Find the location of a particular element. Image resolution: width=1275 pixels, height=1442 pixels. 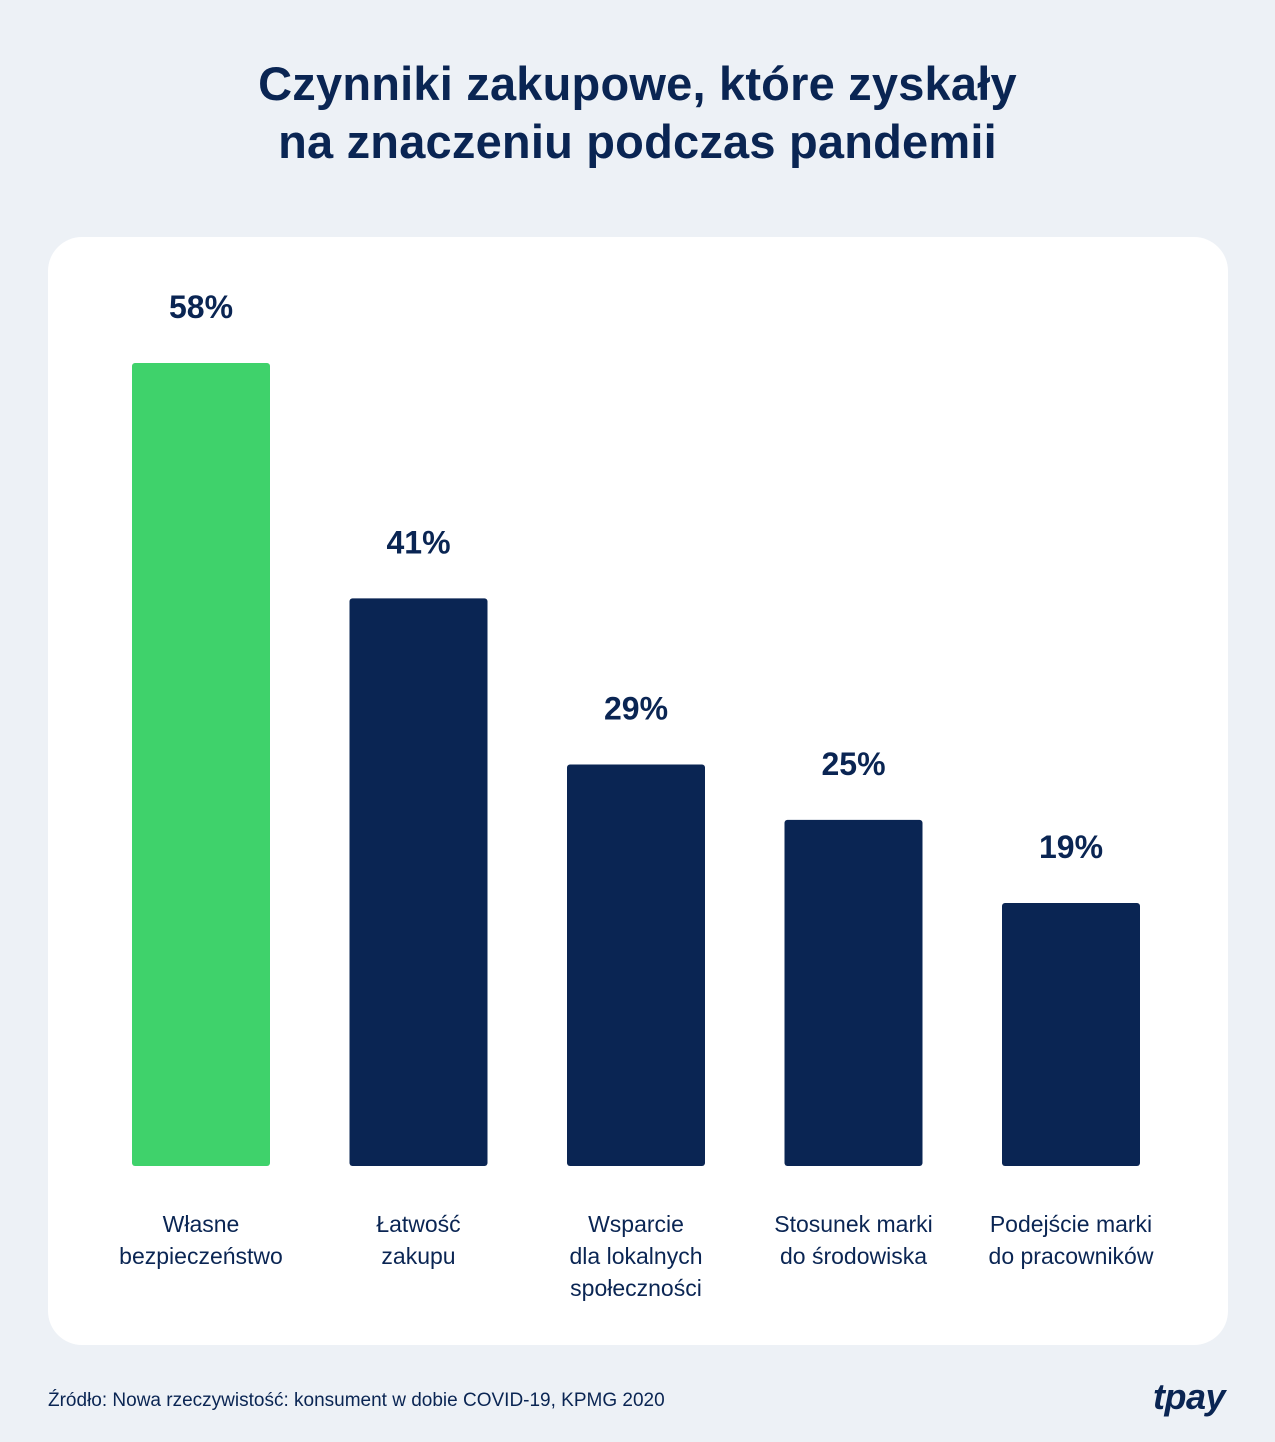

category-label-line: Własne is located at coordinates (201, 1224).